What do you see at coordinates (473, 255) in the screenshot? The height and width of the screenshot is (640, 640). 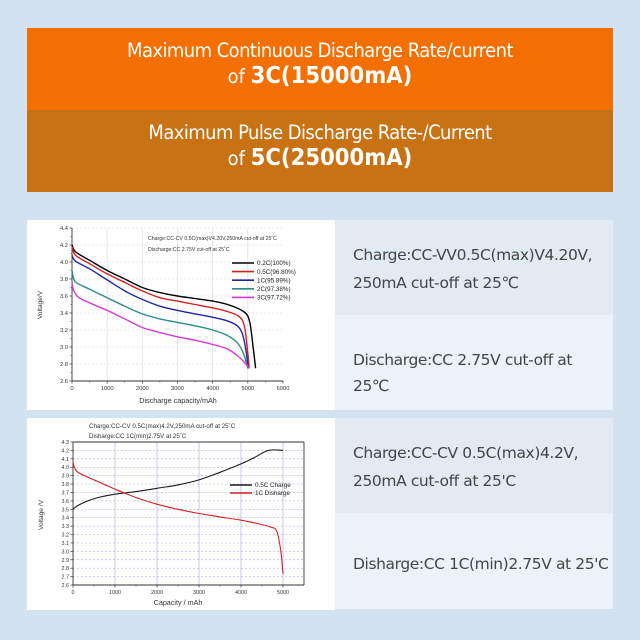 I see `description-line: Charge:CC-VV0.5C(max)V4.20V,` at bounding box center [473, 255].